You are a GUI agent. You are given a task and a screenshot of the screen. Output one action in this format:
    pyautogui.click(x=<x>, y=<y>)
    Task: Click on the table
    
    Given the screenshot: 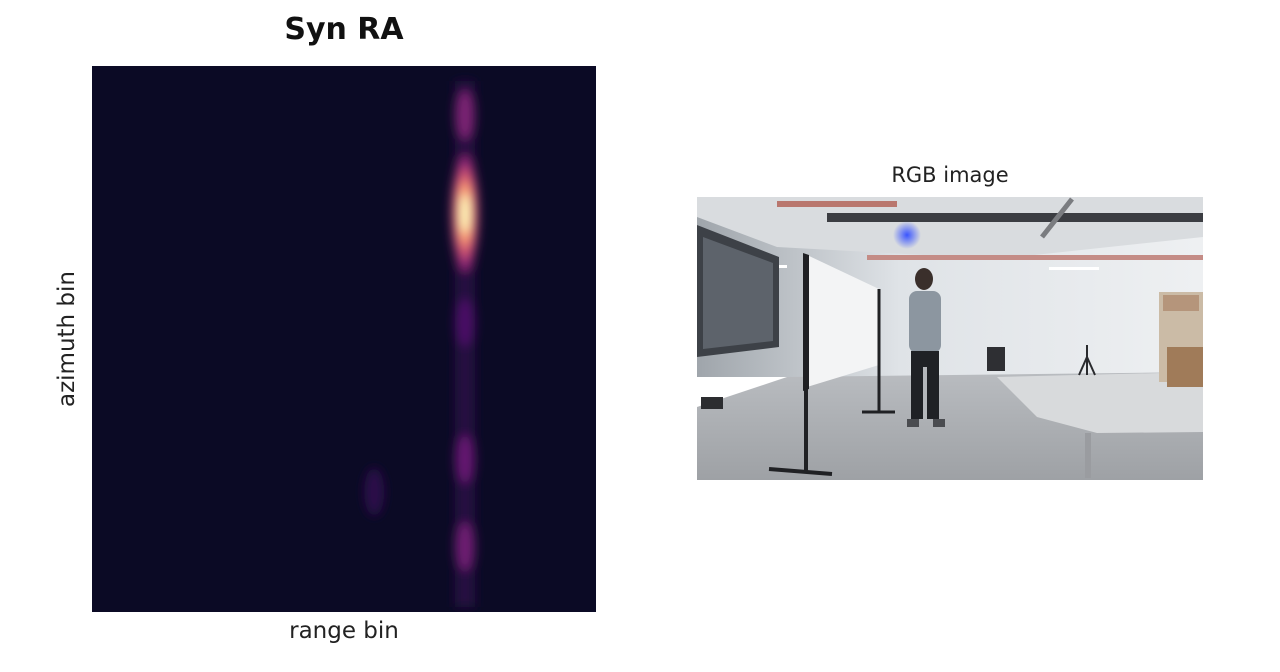 What is the action you would take?
    pyautogui.click(x=1100, y=402)
    